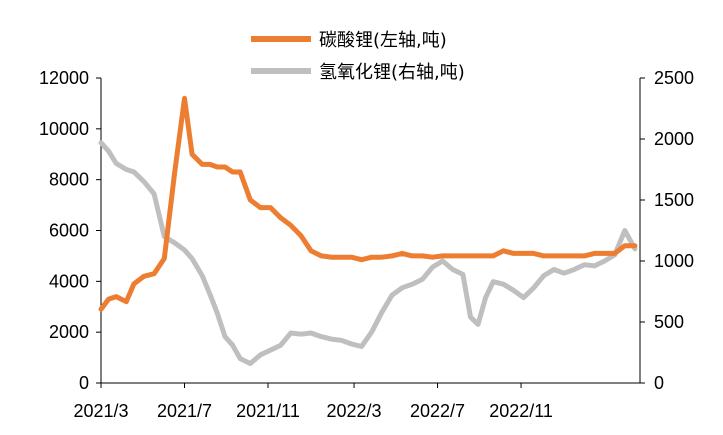 The height and width of the screenshot is (435, 723). Describe the element at coordinates (521, 411) in the screenshot. I see `x-tick-label: 2022/11` at that location.